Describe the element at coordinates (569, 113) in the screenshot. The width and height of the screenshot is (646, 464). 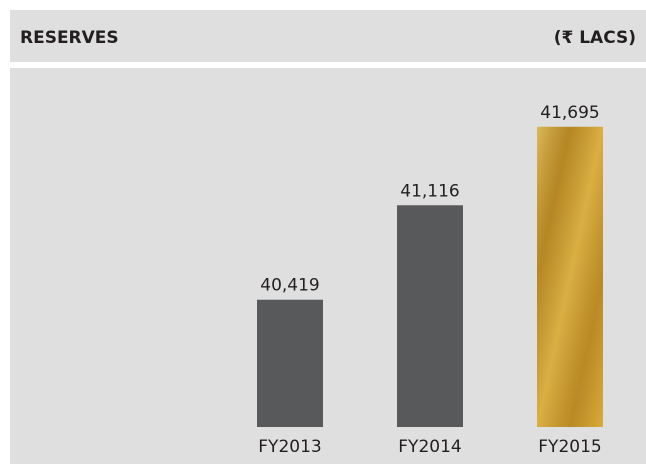
I see `value-label: 41,695` at that location.